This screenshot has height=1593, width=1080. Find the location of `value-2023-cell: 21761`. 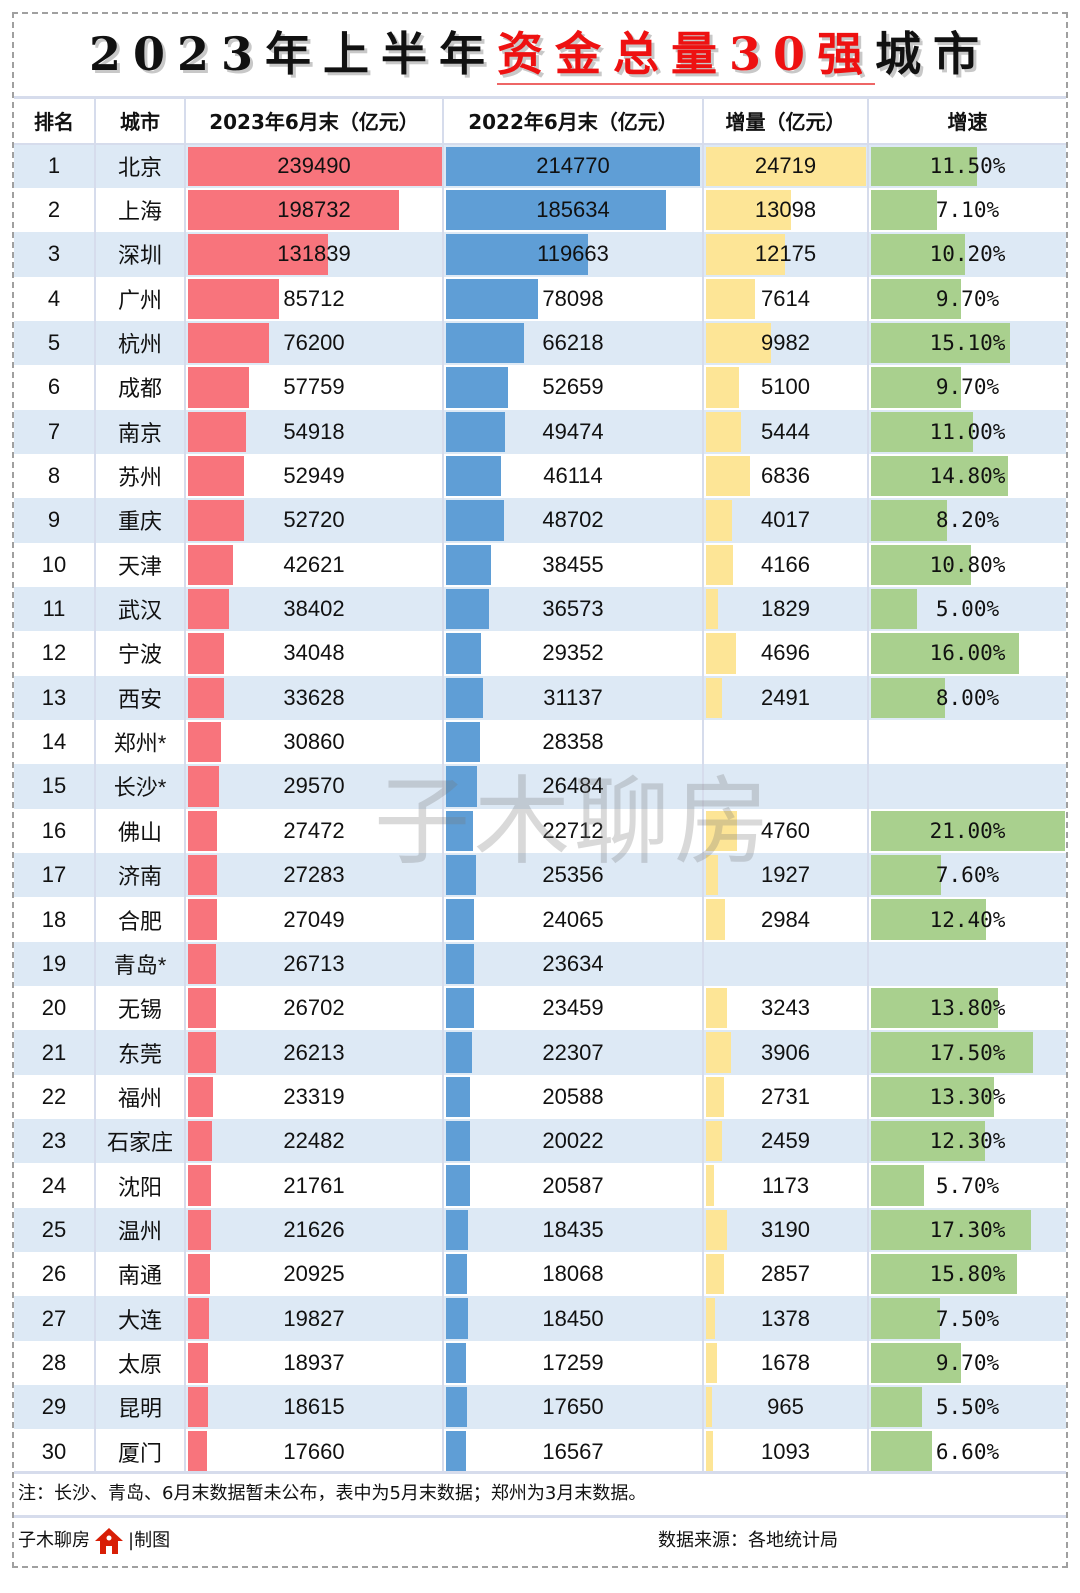

value-2023-cell: 21761 is located at coordinates (314, 1185).